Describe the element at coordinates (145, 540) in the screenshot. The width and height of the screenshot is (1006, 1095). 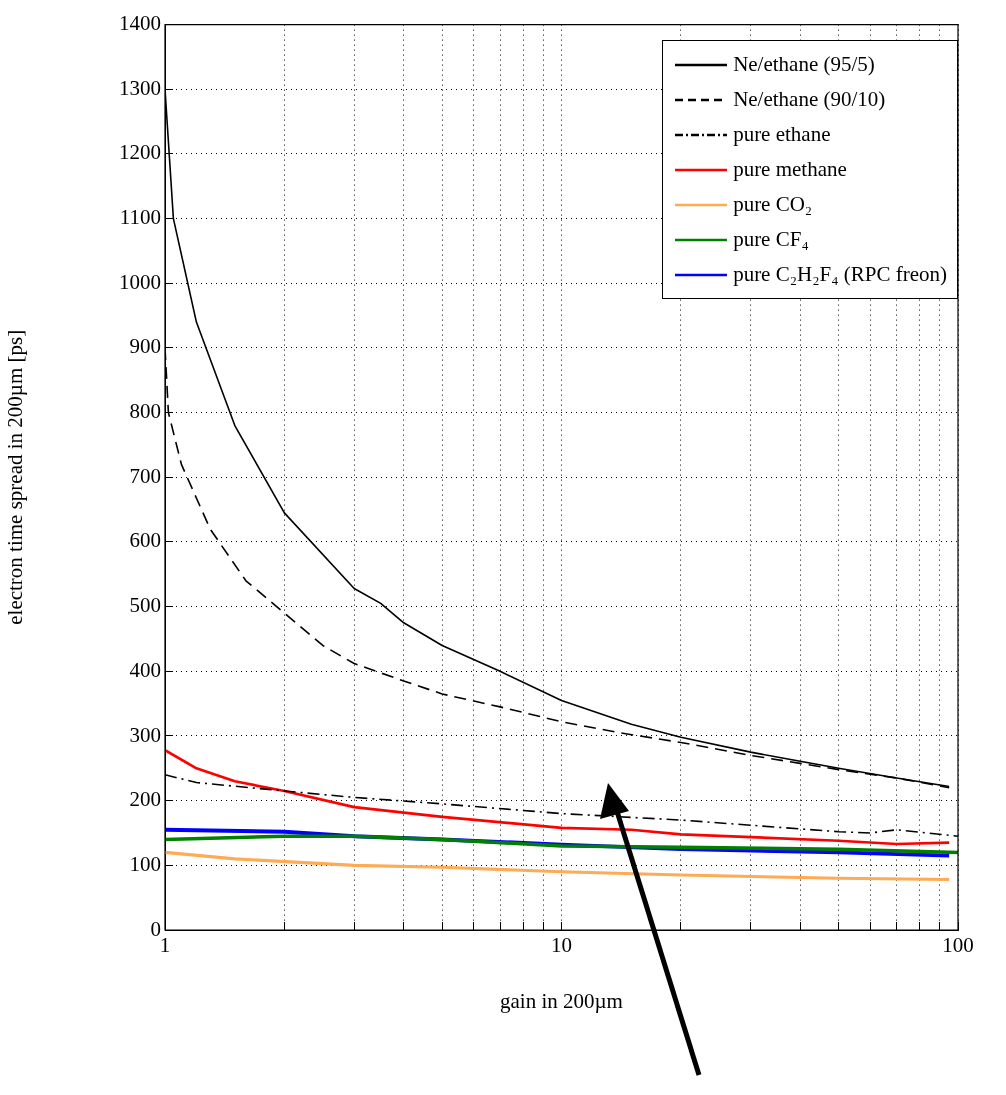
I see `y-tick-label: 600` at that location.